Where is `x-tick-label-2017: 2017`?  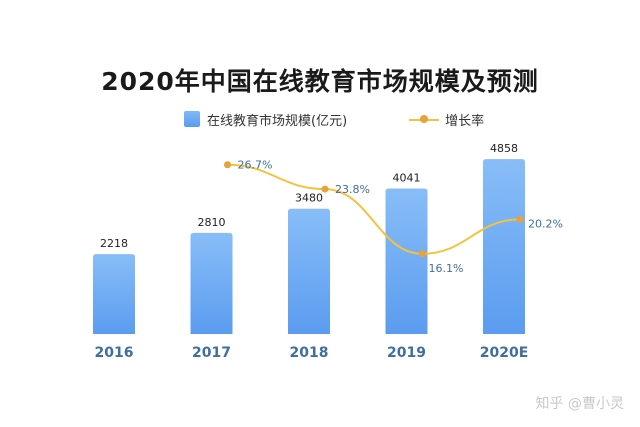 x-tick-label-2017: 2017 is located at coordinates (211, 353).